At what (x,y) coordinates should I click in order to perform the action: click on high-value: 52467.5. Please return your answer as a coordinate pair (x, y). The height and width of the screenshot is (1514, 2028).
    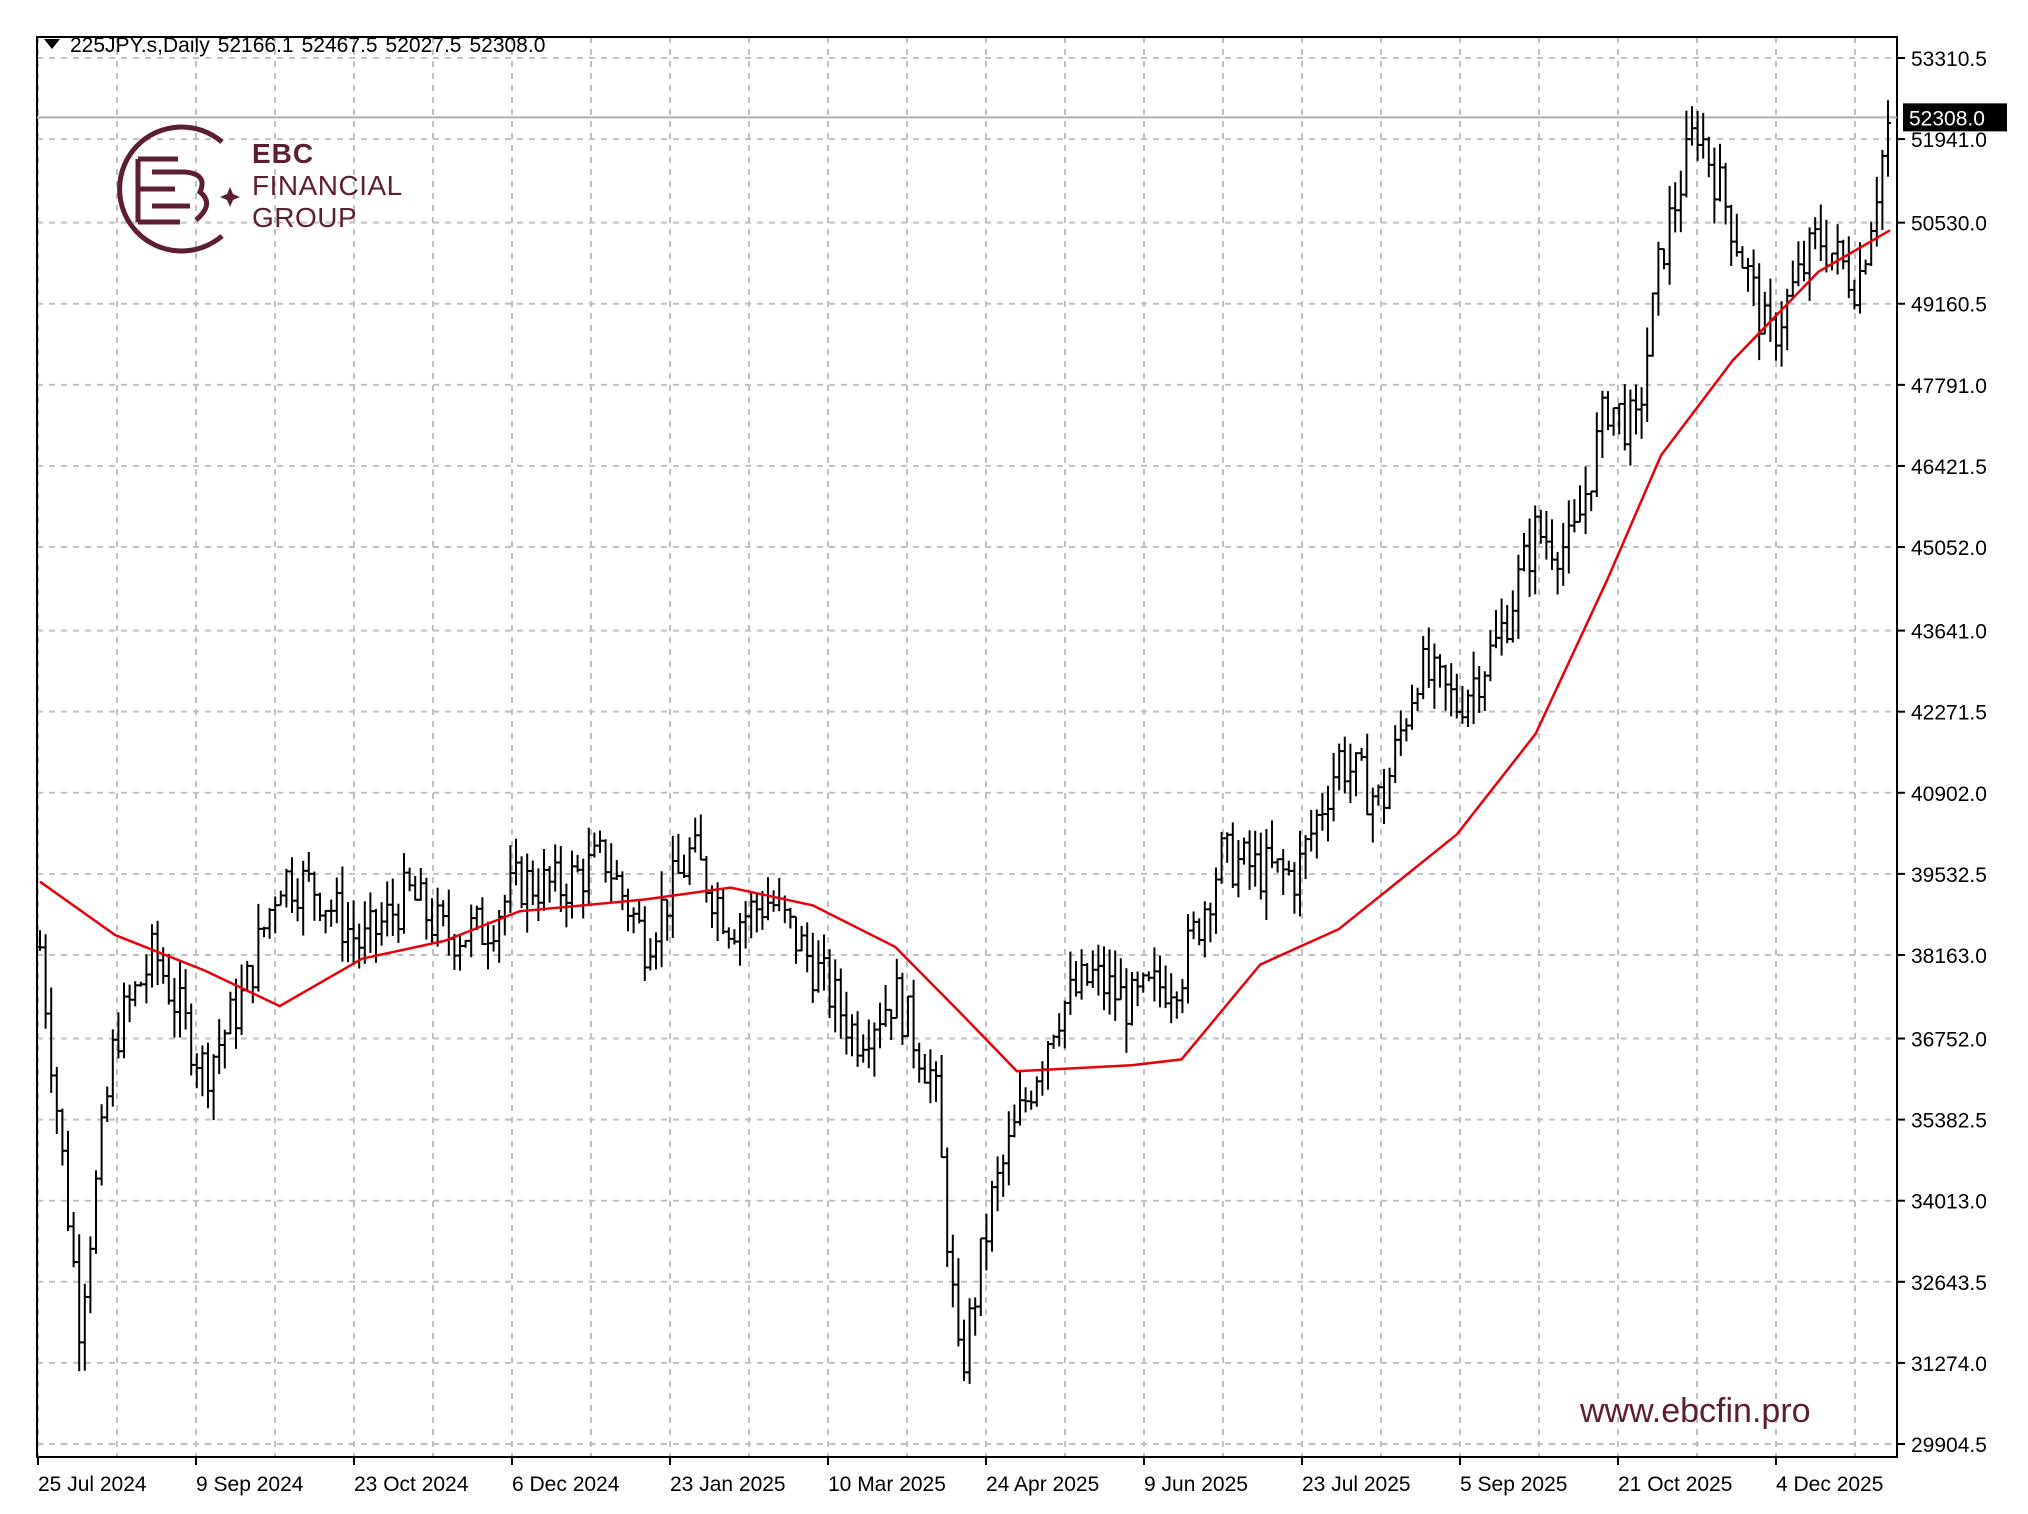
    Looking at the image, I should click on (339, 45).